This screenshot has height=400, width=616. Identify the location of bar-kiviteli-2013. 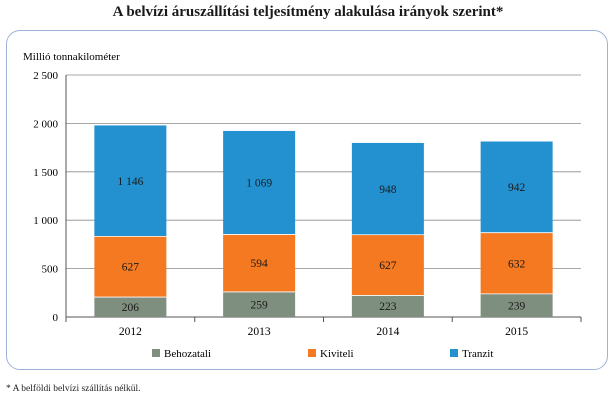
(259, 263).